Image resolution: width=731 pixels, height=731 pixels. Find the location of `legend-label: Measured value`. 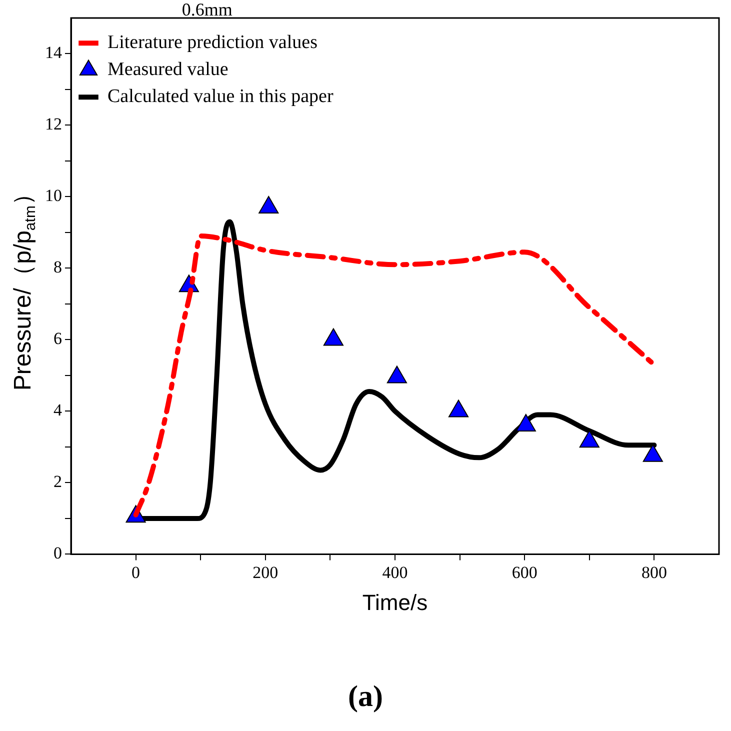

legend-label: Measured value is located at coordinates (168, 69).